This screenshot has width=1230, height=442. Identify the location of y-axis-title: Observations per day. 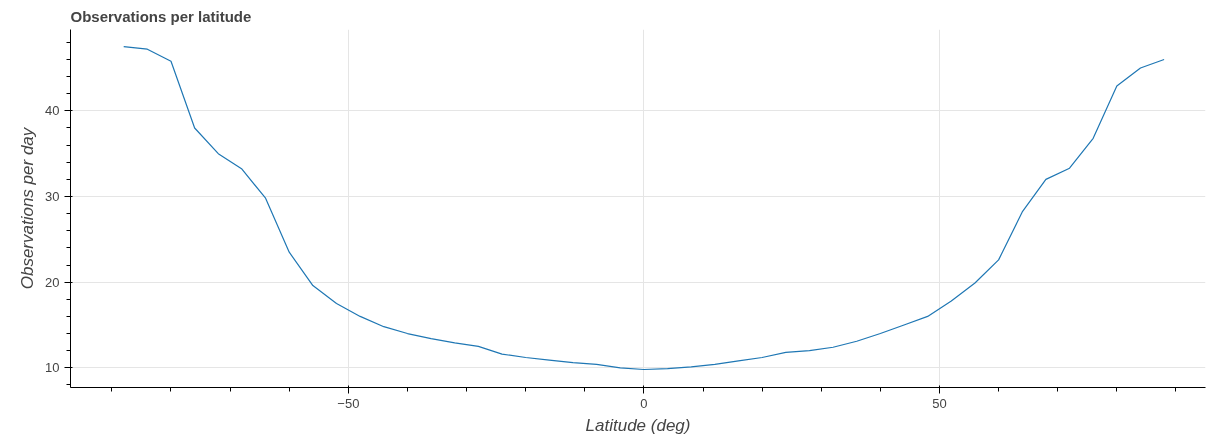
(28, 208).